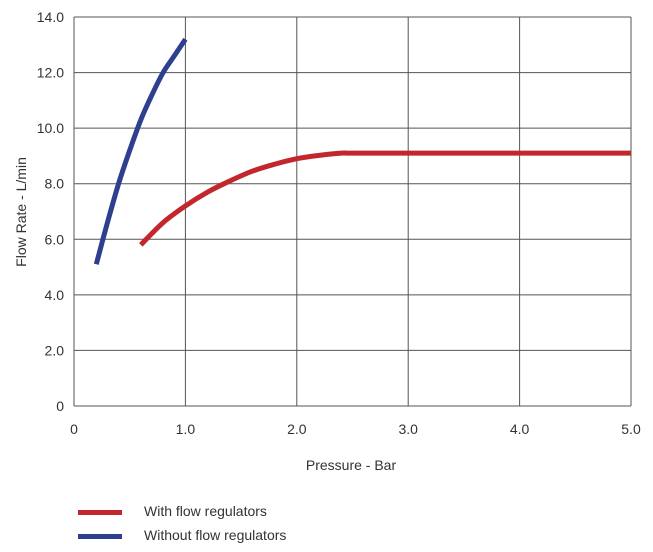 Image resolution: width=653 pixels, height=552 pixels. What do you see at coordinates (55, 350) in the screenshot?
I see `y-tick-label: 2.0` at bounding box center [55, 350].